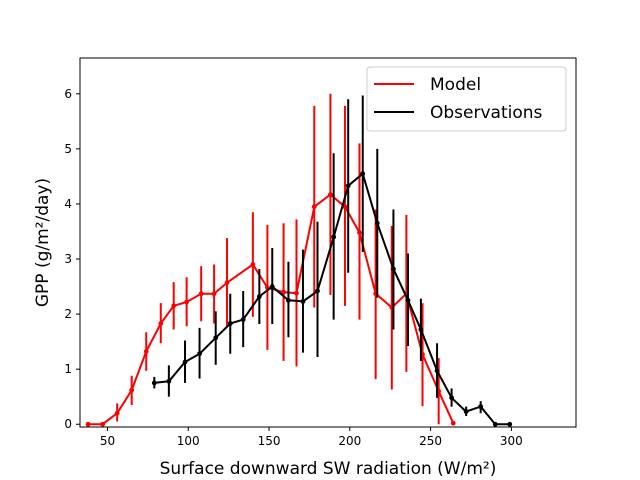  What do you see at coordinates (68, 424) in the screenshot?
I see `y-tick-label-0: 0` at bounding box center [68, 424].